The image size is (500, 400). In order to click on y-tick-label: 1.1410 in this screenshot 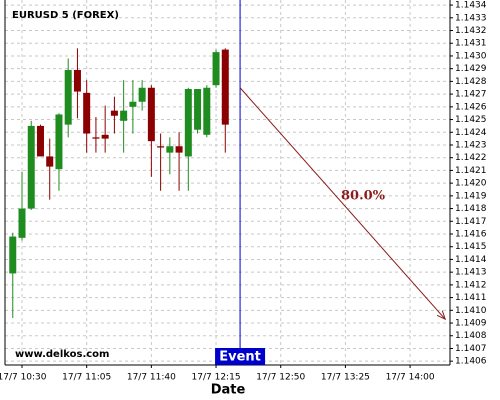, I will do `click(471, 311)`.